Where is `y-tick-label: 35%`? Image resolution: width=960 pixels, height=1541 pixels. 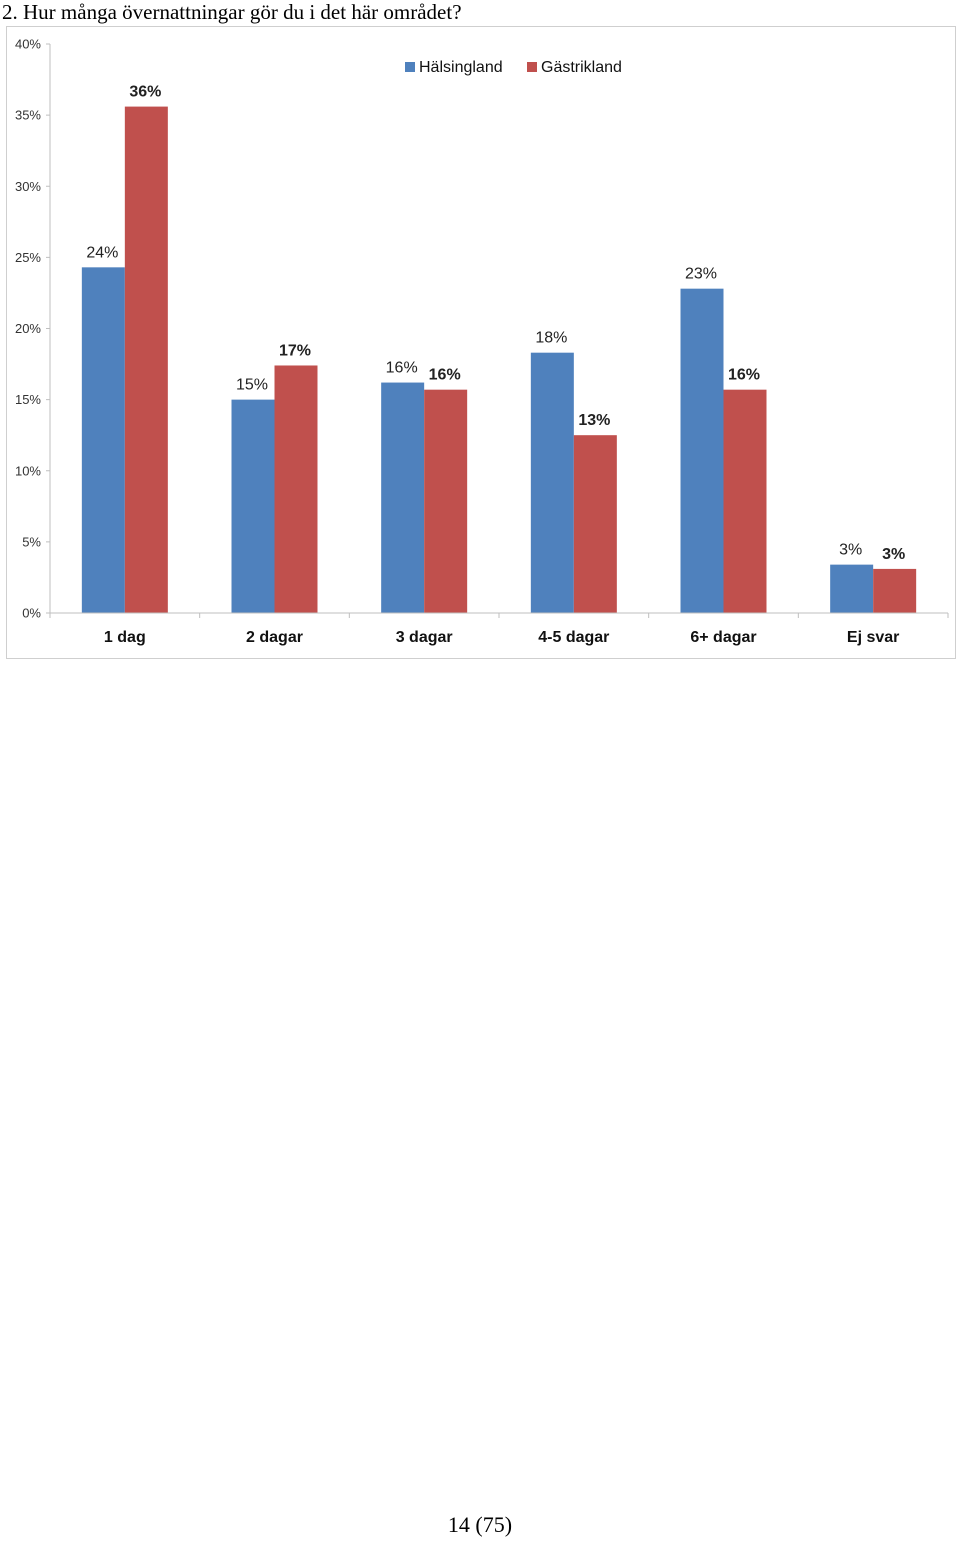 y-tick-label: 35% is located at coordinates (28, 115).